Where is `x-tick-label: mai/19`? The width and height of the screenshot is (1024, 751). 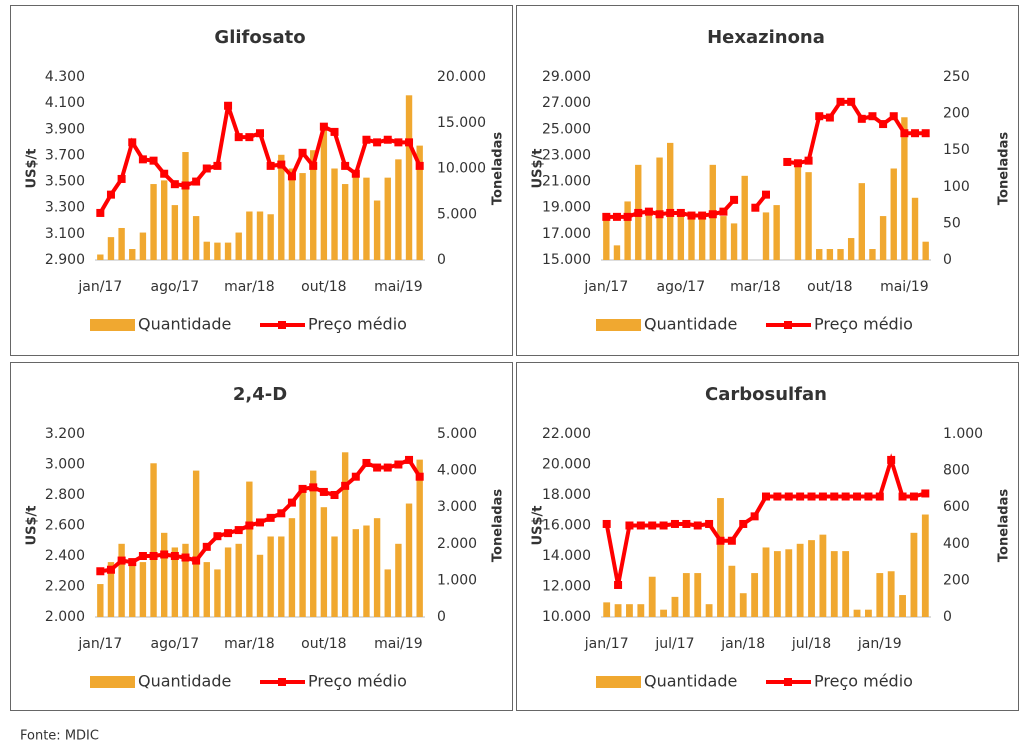 x-tick-label: mai/19 is located at coordinates (398, 644).